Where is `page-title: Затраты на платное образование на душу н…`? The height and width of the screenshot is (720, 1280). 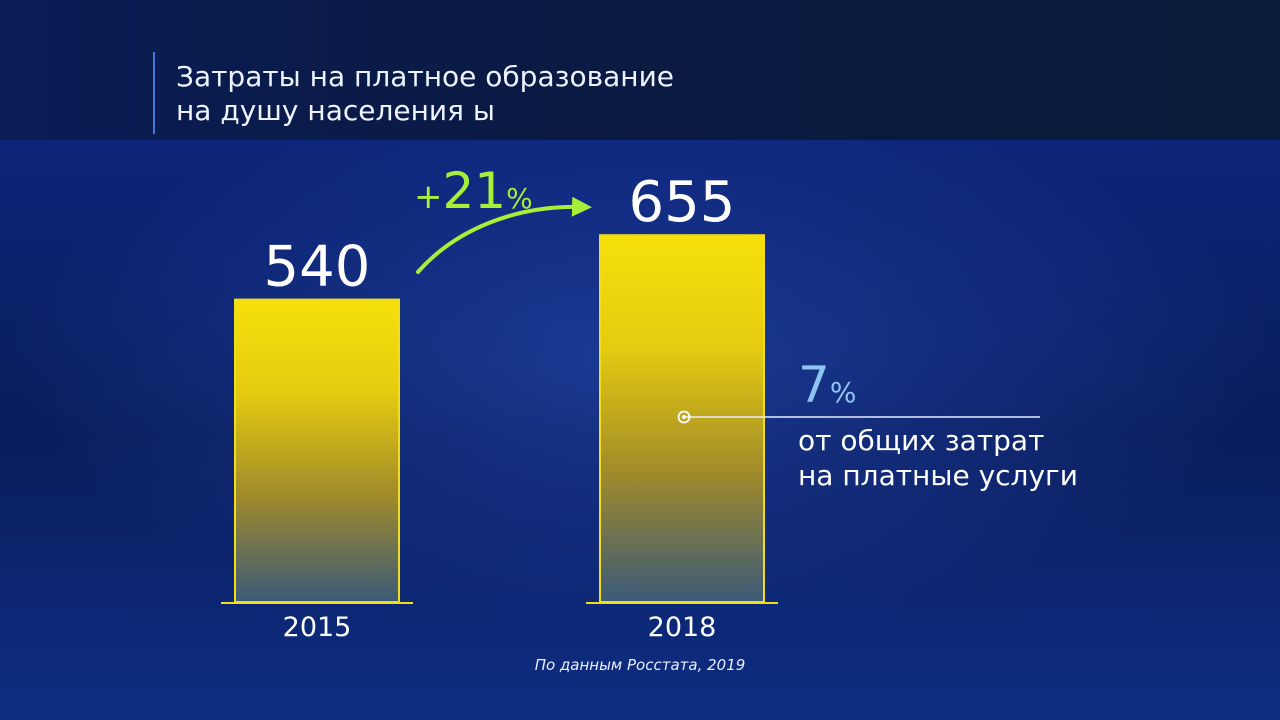
page-title: Затраты на платное образование на душу н… is located at coordinates (526, 94).